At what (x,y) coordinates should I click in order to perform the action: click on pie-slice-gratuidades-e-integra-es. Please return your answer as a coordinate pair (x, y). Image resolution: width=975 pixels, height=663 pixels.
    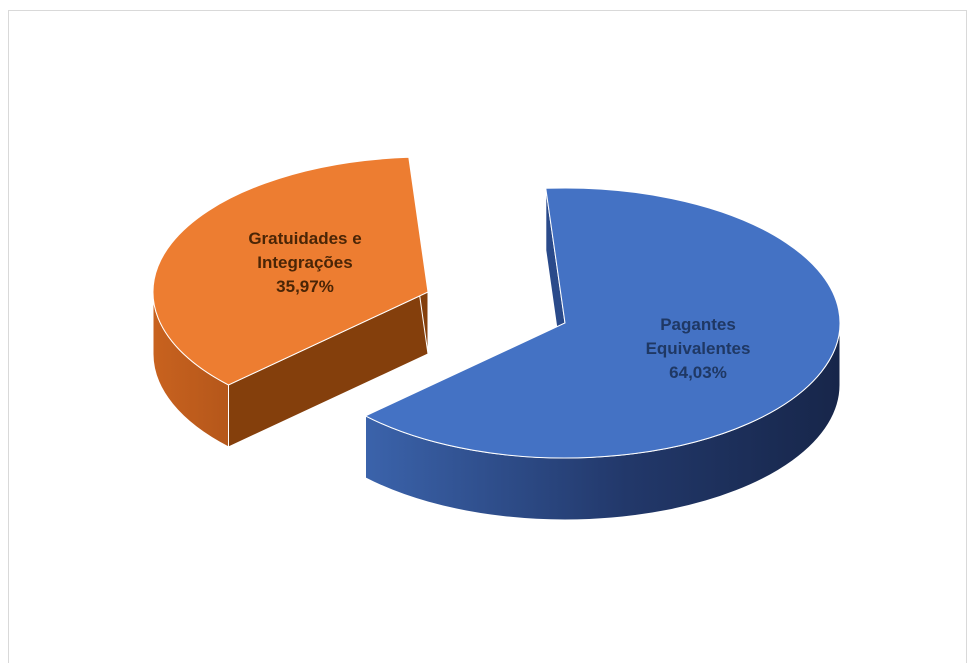
    Looking at the image, I should click on (290, 302).